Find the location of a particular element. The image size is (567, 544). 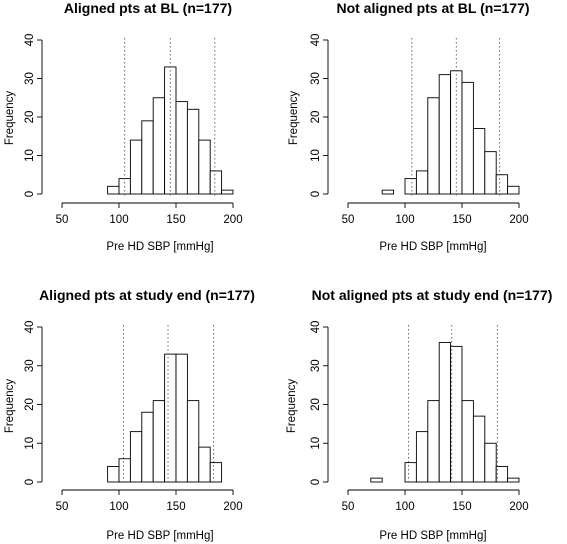

panel-title: Not aligned pts at study end (n=177) is located at coordinates (432, 295).